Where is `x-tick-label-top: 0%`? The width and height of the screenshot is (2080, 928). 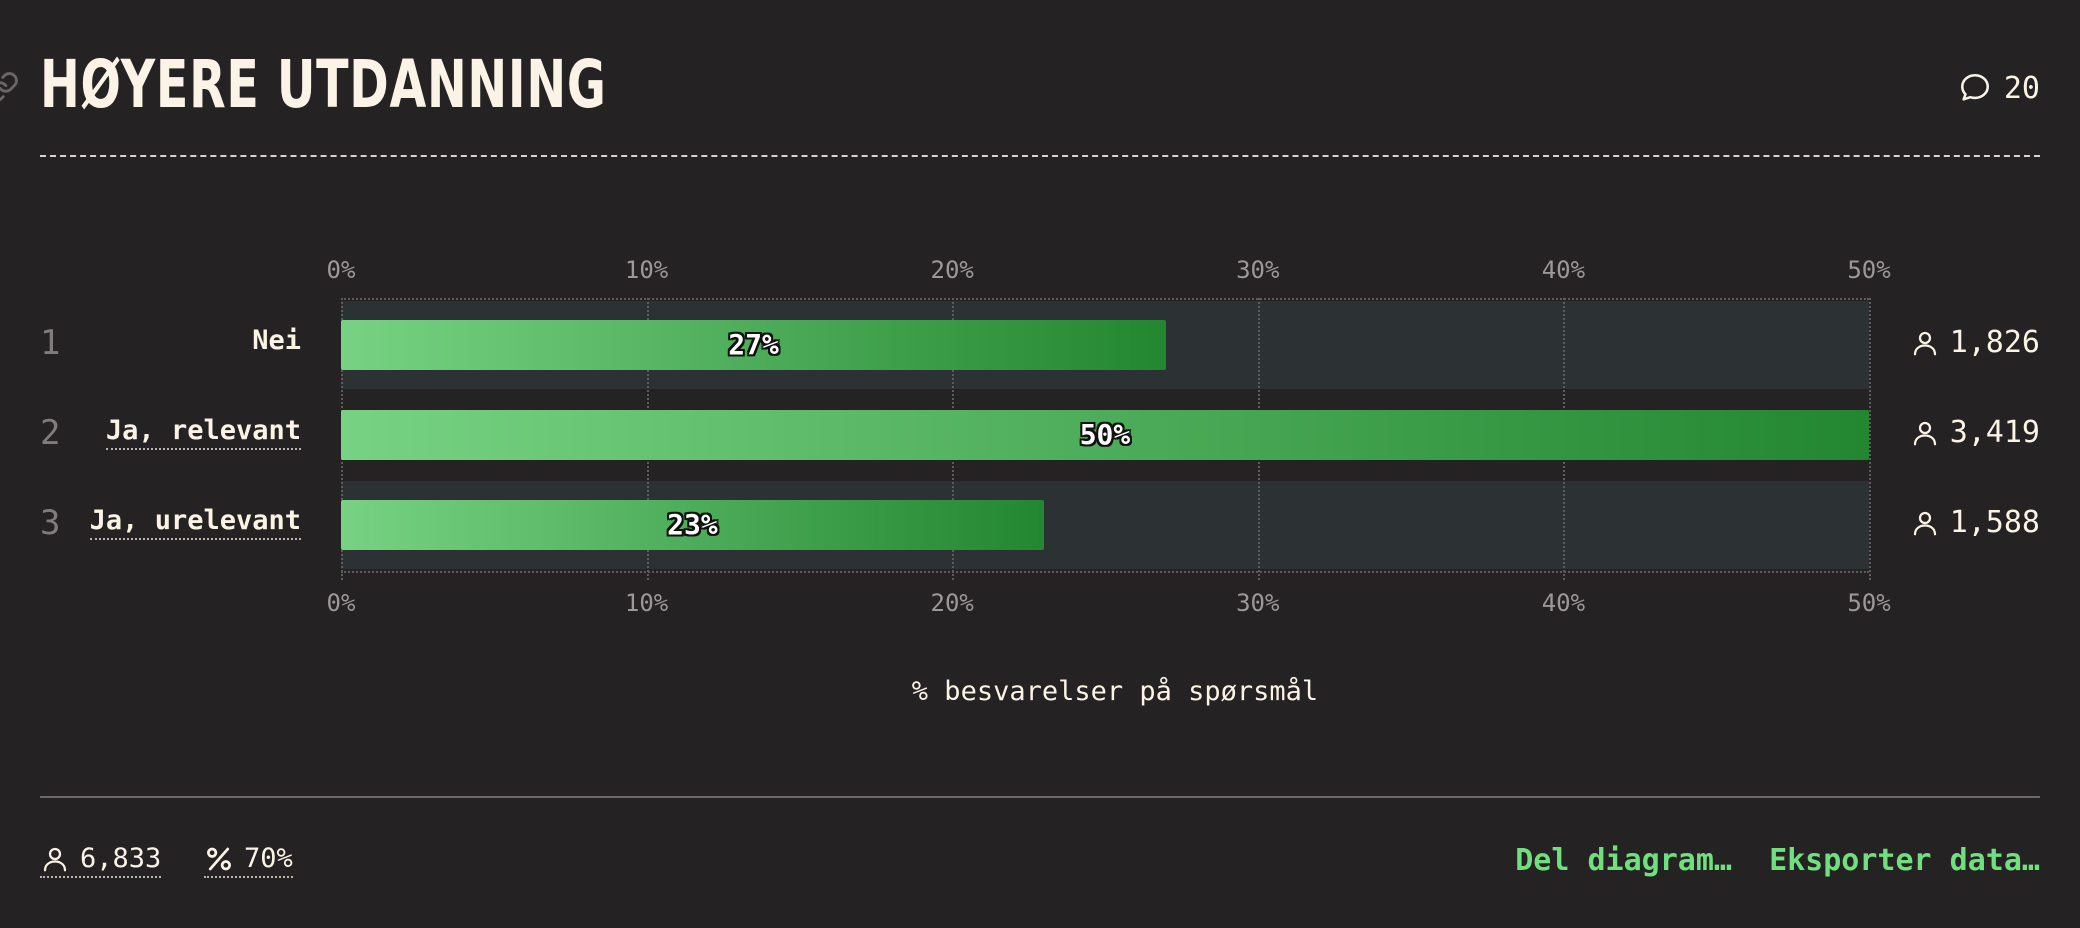 x-tick-label-top: 0% is located at coordinates (341, 270).